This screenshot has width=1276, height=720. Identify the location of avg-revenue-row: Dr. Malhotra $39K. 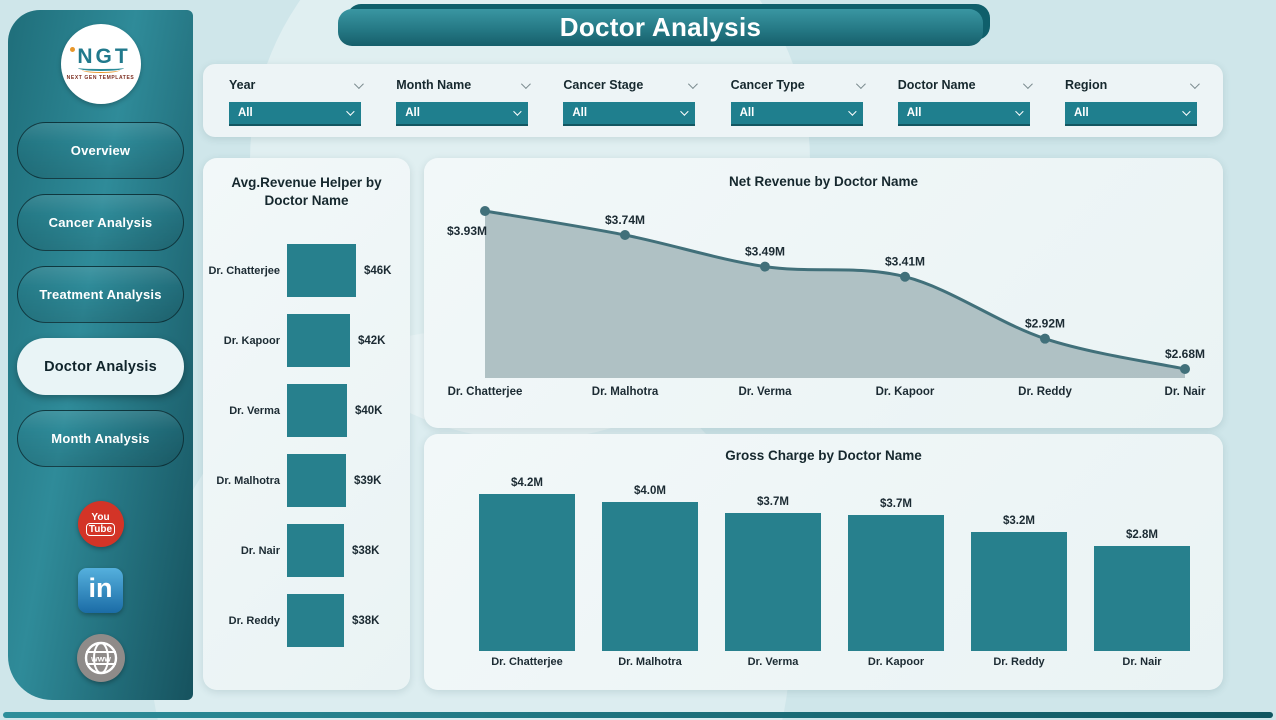
(306, 480).